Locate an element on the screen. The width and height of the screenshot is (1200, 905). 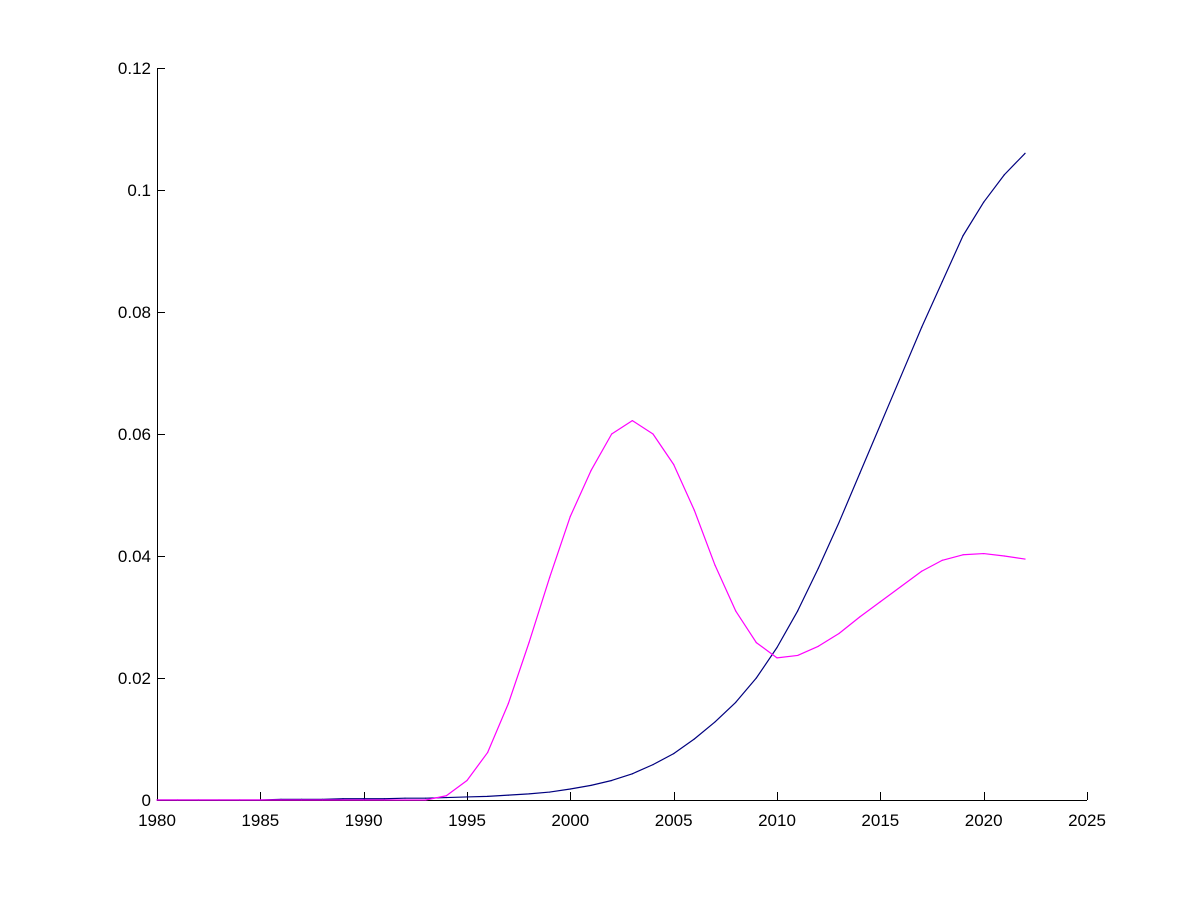
y-tick-label: 0.1 is located at coordinates (139, 190).